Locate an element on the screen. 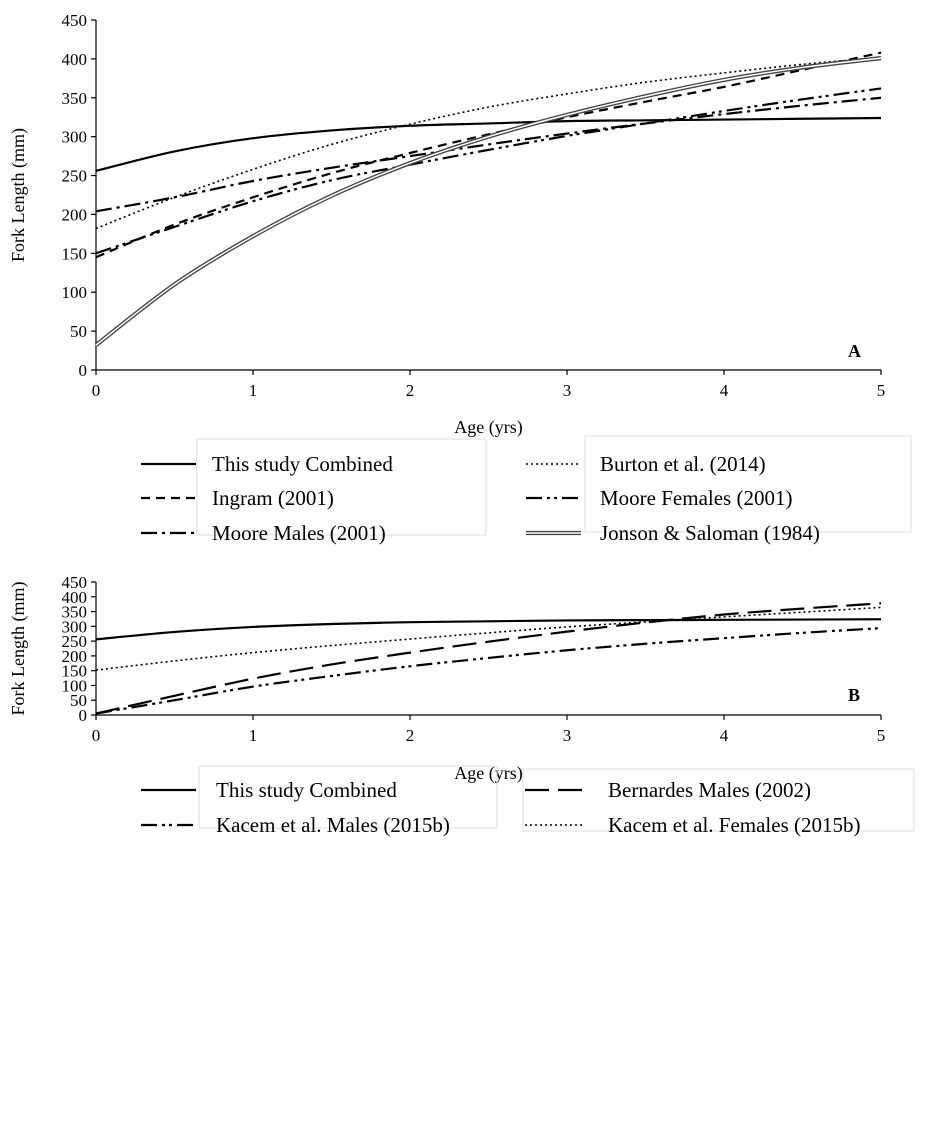  series-line-kacem-et-al-females-2015b is located at coordinates (488, 638).